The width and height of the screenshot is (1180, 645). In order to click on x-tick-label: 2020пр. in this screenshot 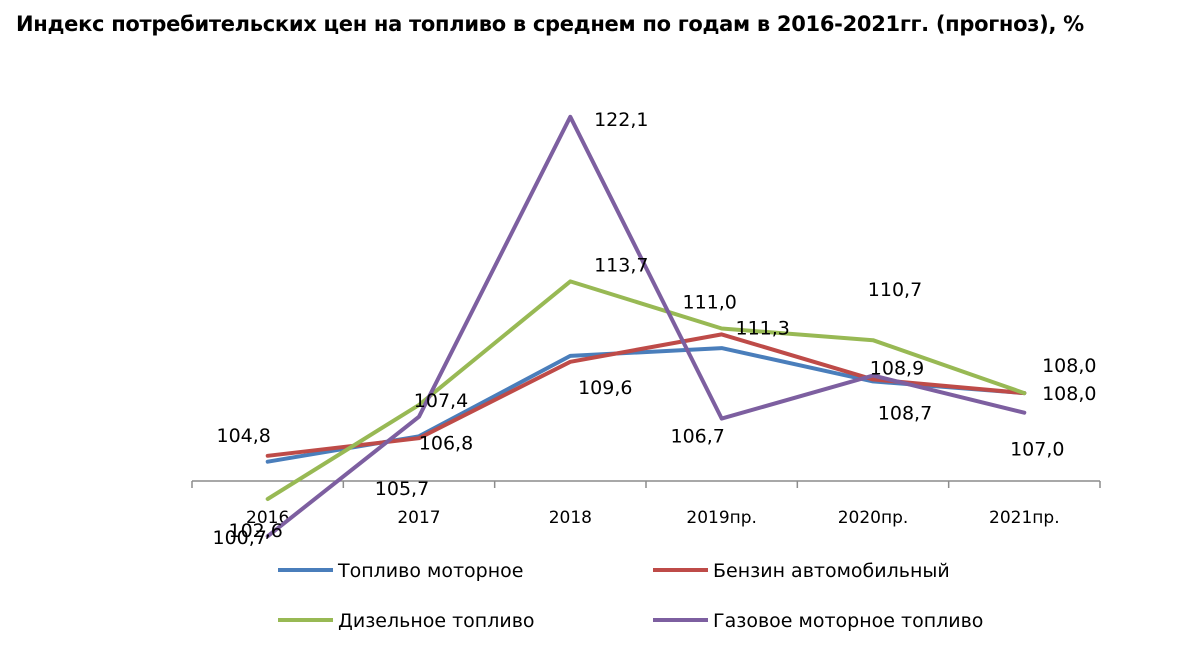, I will do `click(873, 518)`.